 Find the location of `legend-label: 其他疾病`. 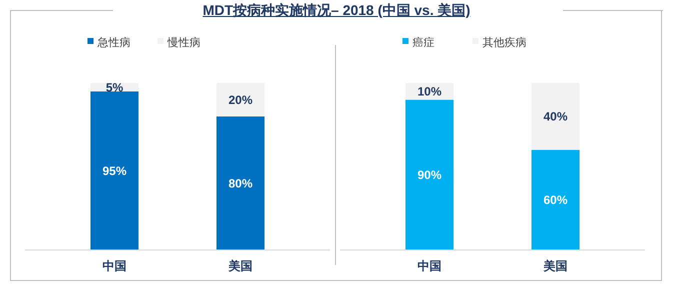

legend-label: 其他疾病 is located at coordinates (504, 42).